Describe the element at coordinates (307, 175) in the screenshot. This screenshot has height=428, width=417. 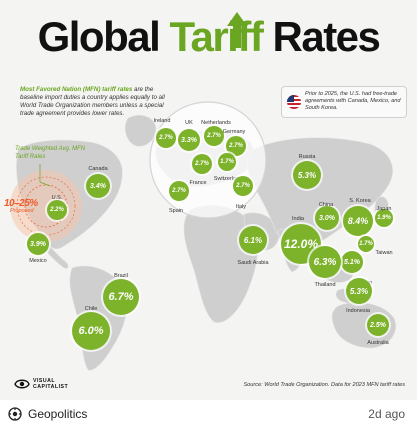
I see `bubble-russia: 5.3%` at that location.